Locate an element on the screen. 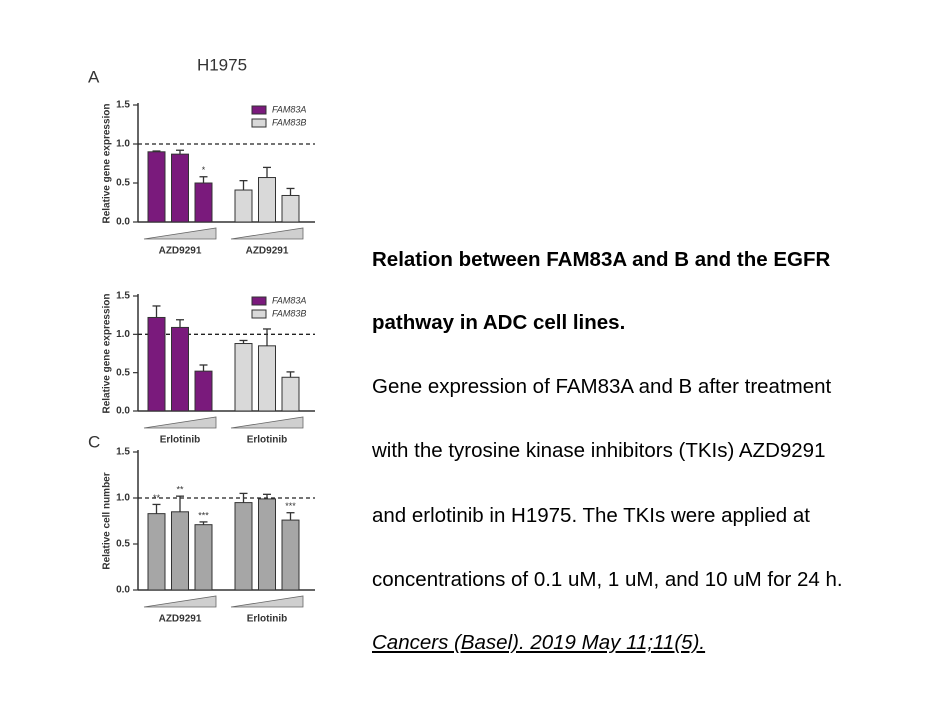 This screenshot has height=709, width=945. citation: Cancers (Basel). 2019 May 11;11(5). is located at coordinates (539, 642).